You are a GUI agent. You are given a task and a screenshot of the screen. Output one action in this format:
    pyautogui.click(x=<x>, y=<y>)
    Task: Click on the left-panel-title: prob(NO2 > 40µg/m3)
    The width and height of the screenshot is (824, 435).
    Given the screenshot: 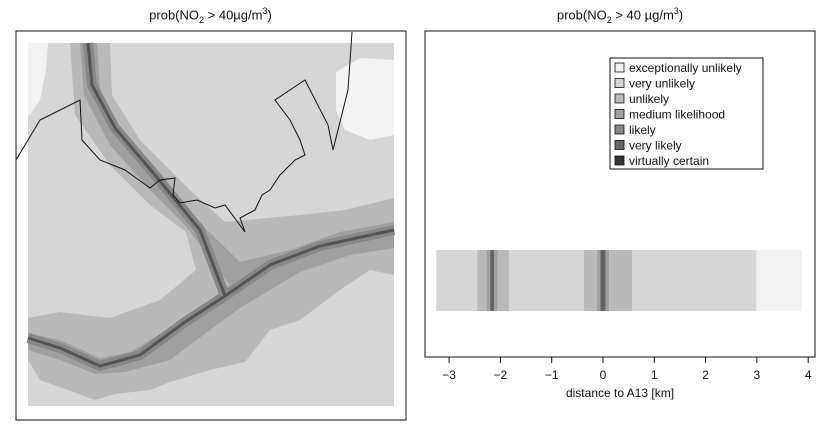 What is the action you would take?
    pyautogui.click(x=210, y=15)
    